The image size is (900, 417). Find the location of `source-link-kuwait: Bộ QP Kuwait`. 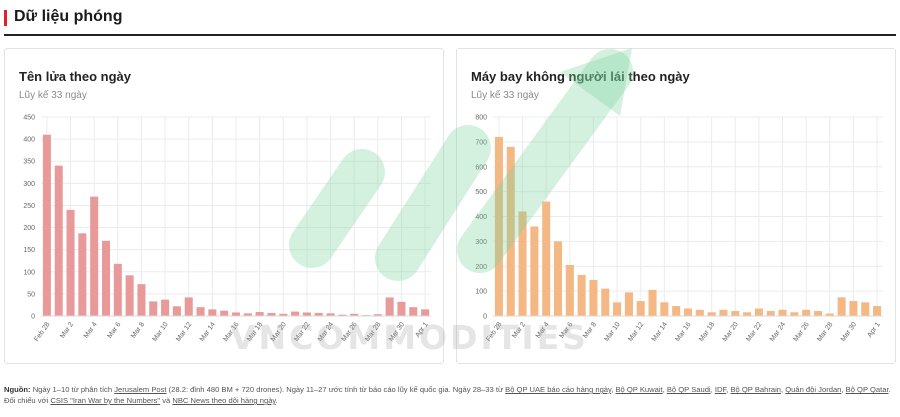

source-link-kuwait: Bộ QP Kuwait is located at coordinates (639, 389).